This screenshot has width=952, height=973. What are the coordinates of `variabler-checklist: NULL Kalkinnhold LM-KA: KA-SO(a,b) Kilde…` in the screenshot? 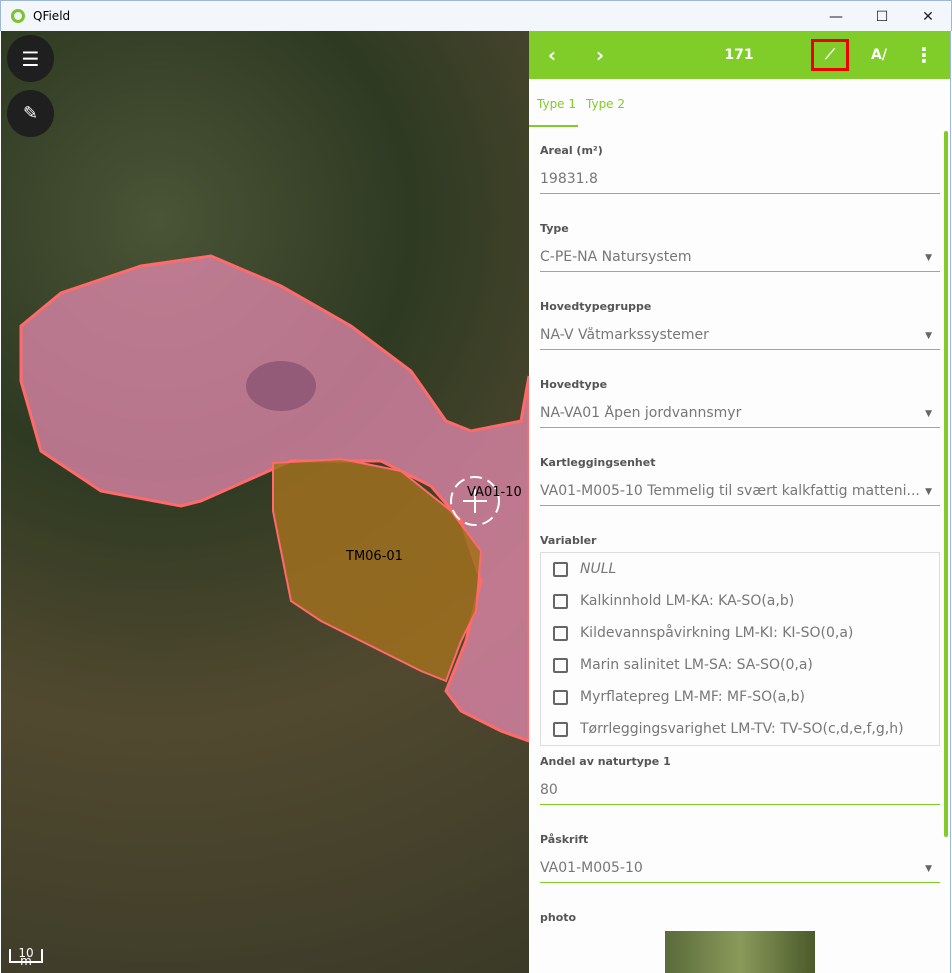 It's located at (740, 649).